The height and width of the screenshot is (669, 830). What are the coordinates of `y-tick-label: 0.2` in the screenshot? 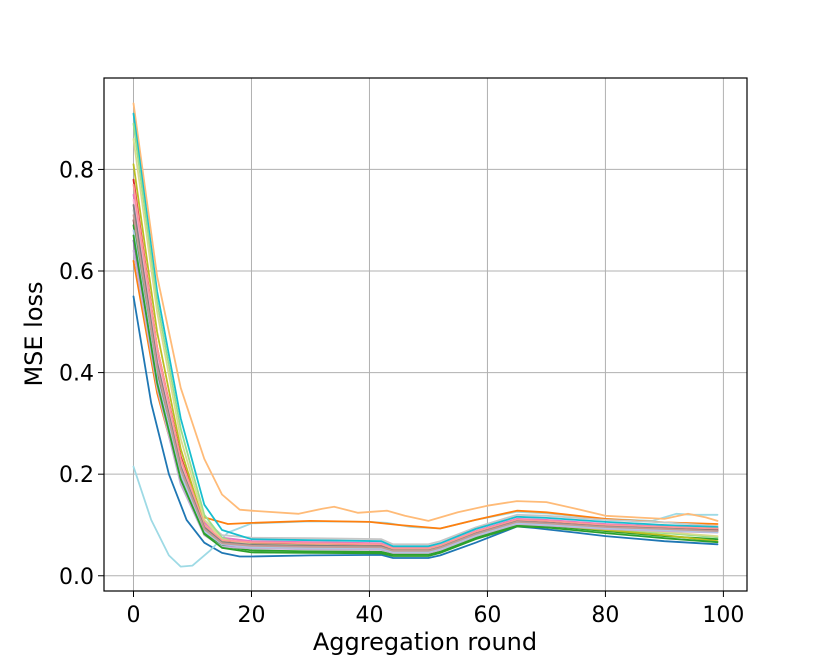 It's located at (76, 475).